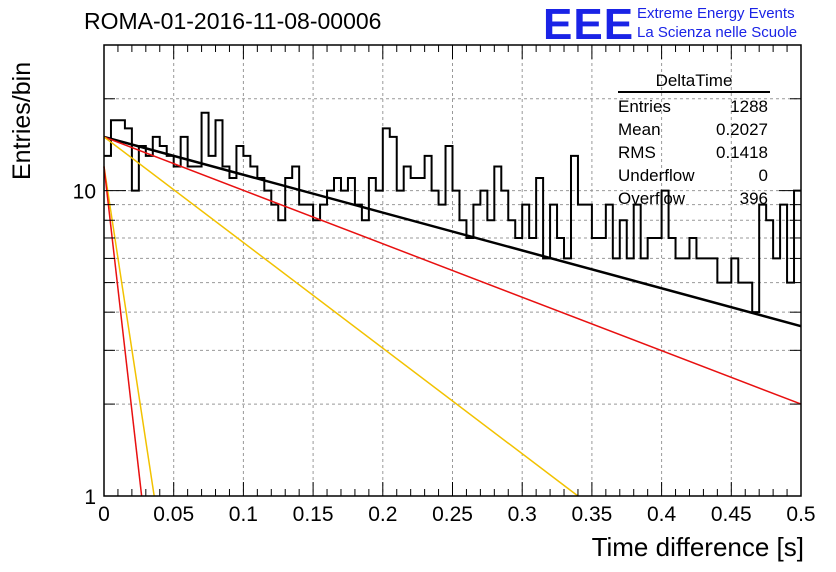 This screenshot has height=572, width=836. What do you see at coordinates (694, 198) in the screenshot?
I see `stats-row-overflow: Overflow 396` at bounding box center [694, 198].